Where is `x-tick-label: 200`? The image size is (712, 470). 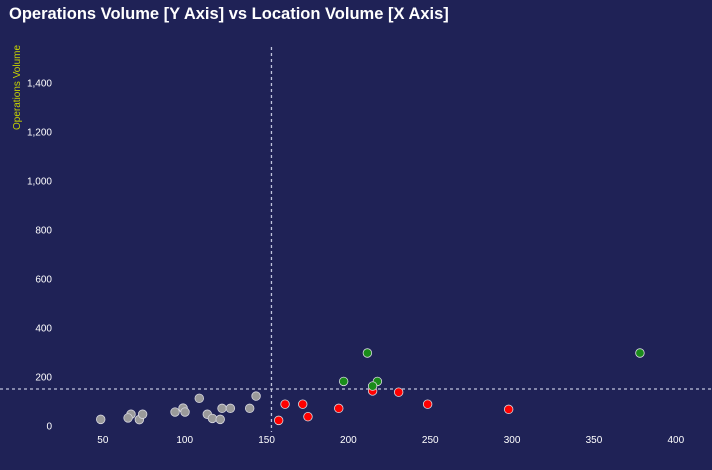
x-tick-label: 200 is located at coordinates (348, 440).